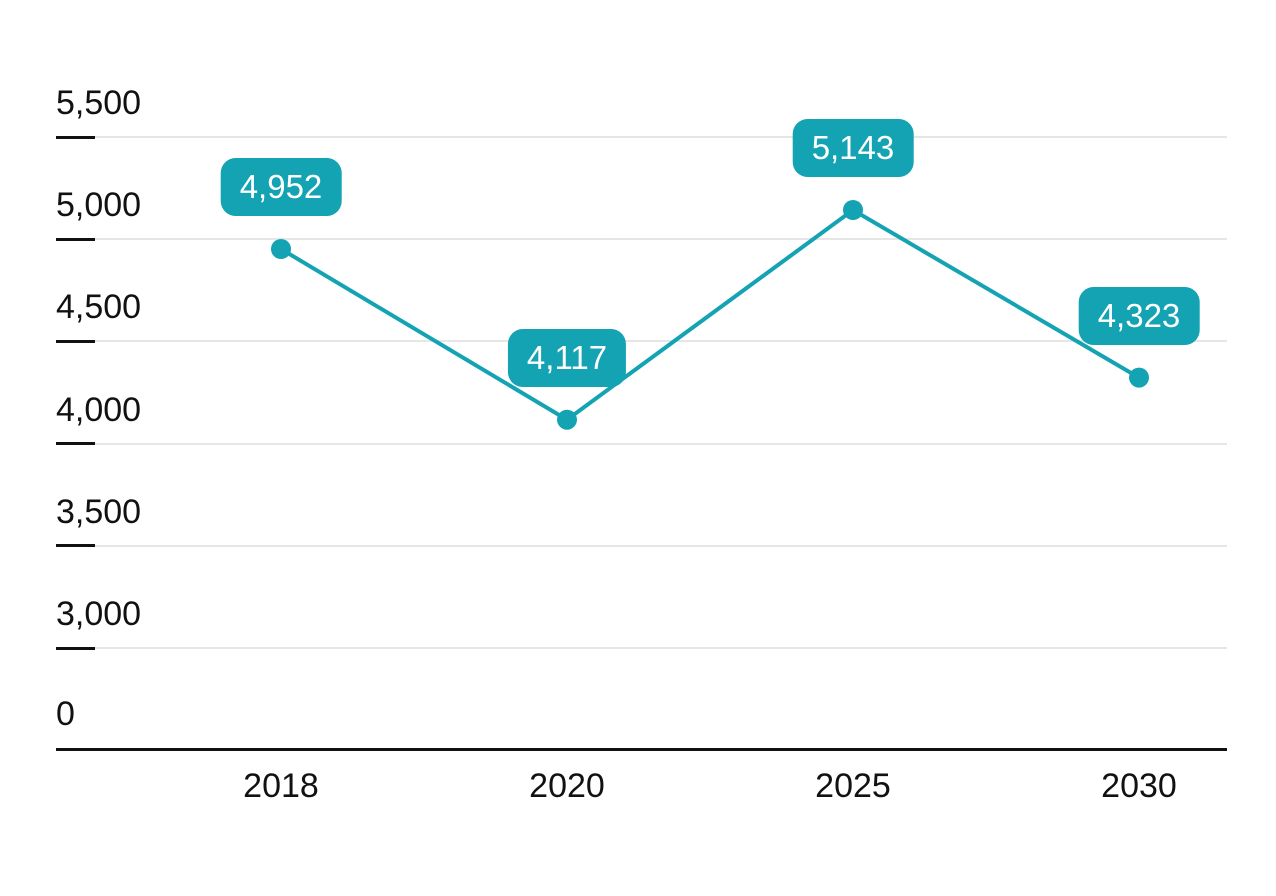 The image size is (1276, 896). Describe the element at coordinates (1139, 315) in the screenshot. I see `data-point-label: 4,323` at that location.